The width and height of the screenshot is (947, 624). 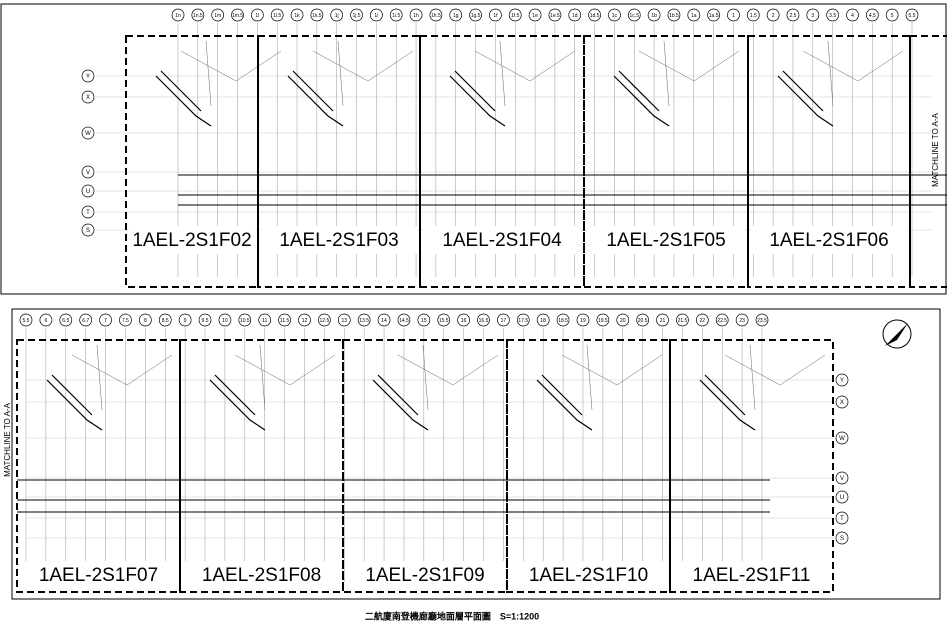 I want to click on row-label: Y, so click(x=88, y=77).